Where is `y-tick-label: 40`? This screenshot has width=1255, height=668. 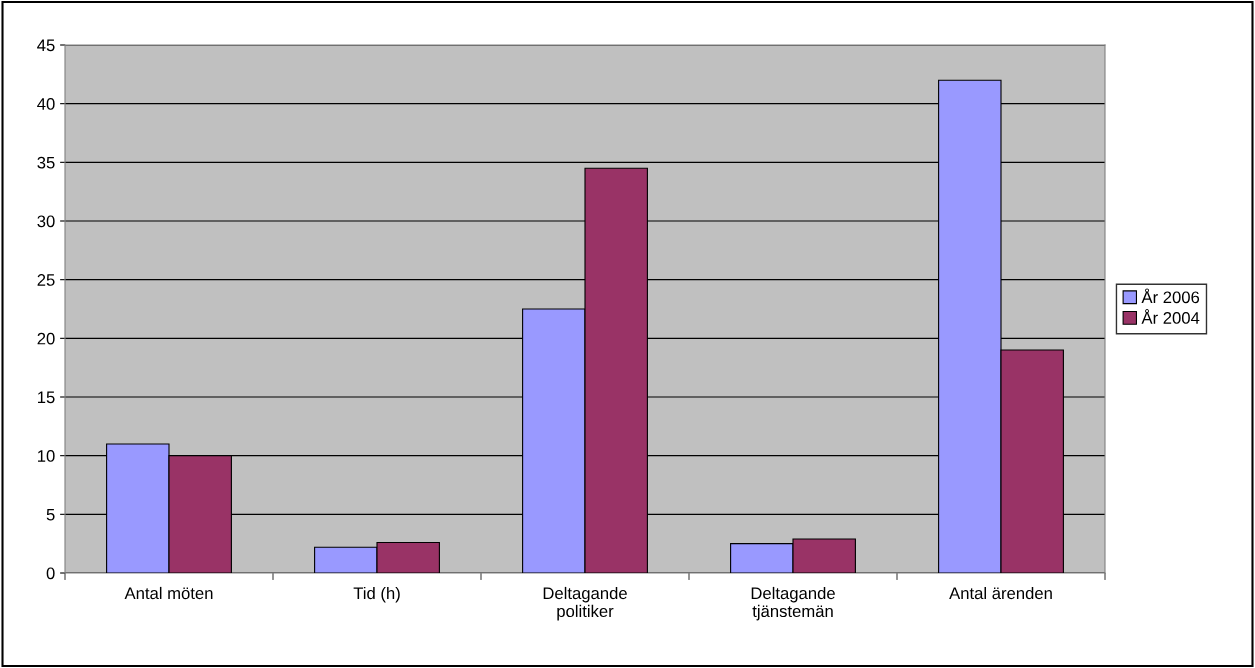 y-tick-label: 40 is located at coordinates (46, 104).